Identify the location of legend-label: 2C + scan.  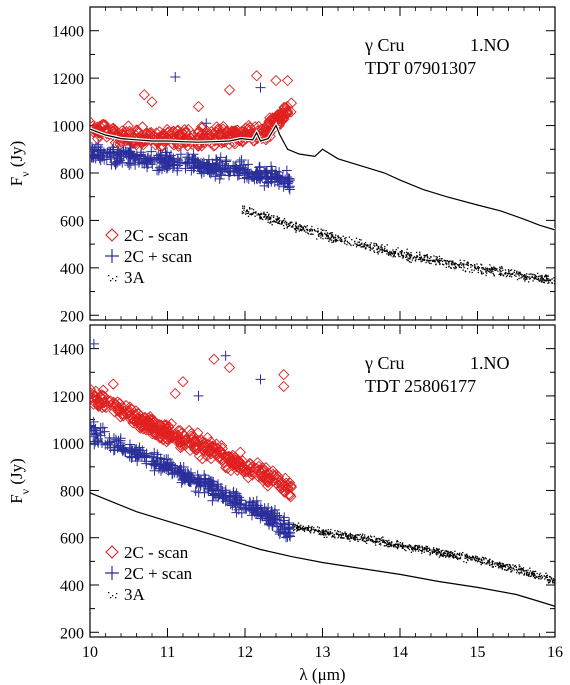
(158, 573).